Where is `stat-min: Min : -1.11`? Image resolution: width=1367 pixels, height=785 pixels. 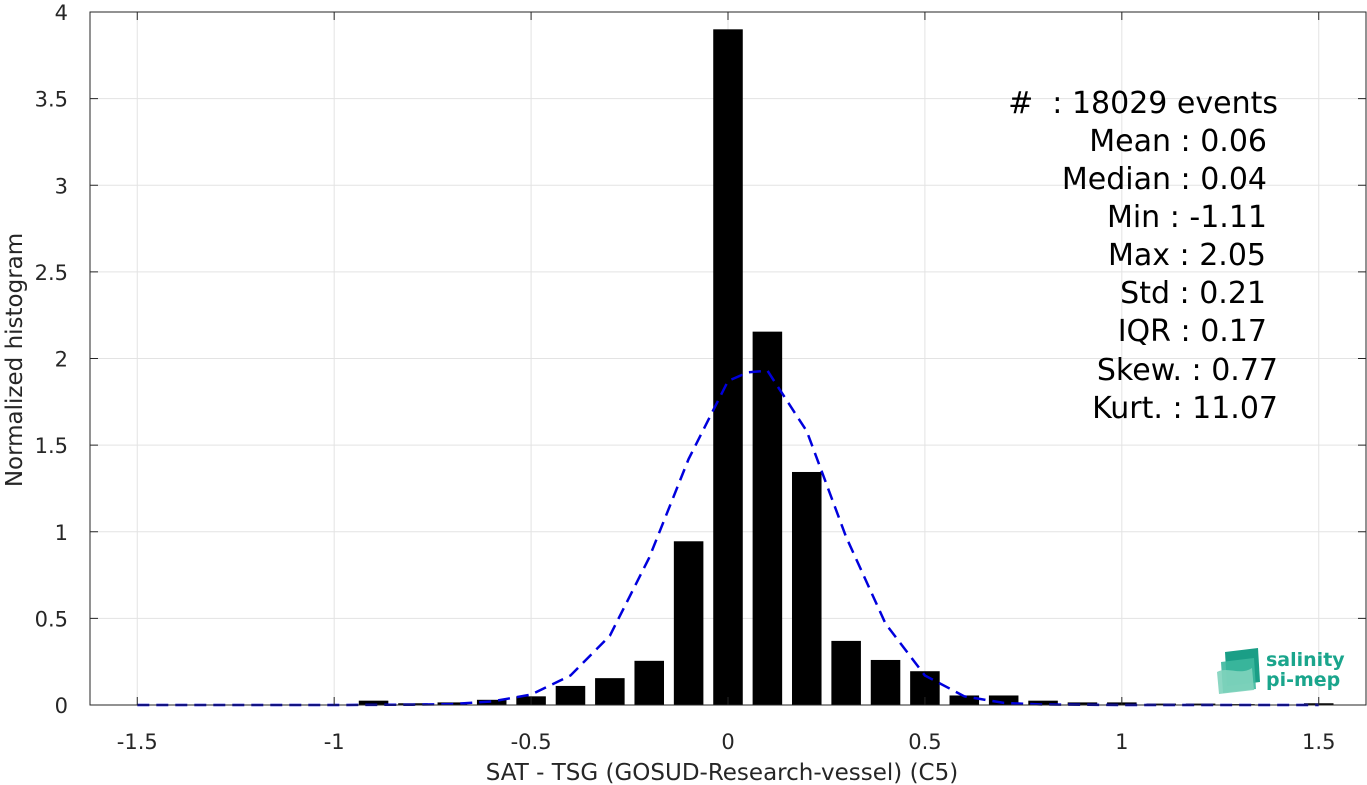 stat-min: Min : -1.11 is located at coordinates (1187, 217).